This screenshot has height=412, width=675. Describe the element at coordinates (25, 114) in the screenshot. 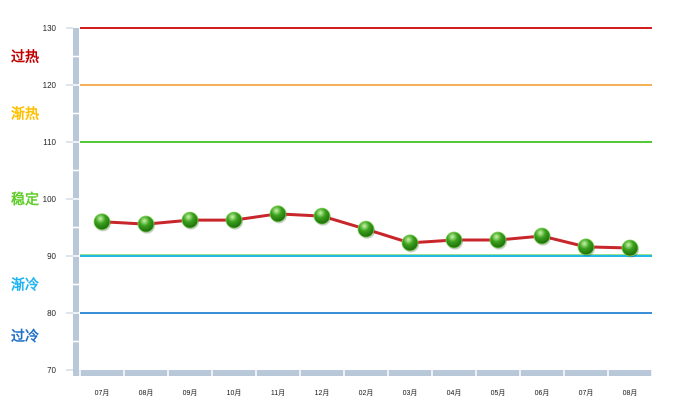

I see `zone-label: 渐热` at that location.